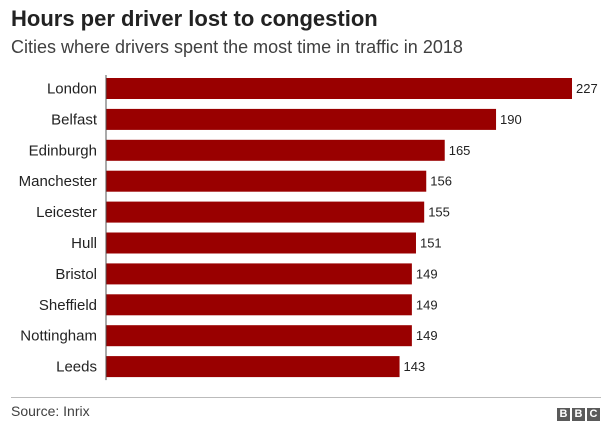 The height and width of the screenshot is (430, 609). What do you see at coordinates (194, 18) in the screenshot?
I see `chart-title: Hours per driver lost to congestion` at bounding box center [194, 18].